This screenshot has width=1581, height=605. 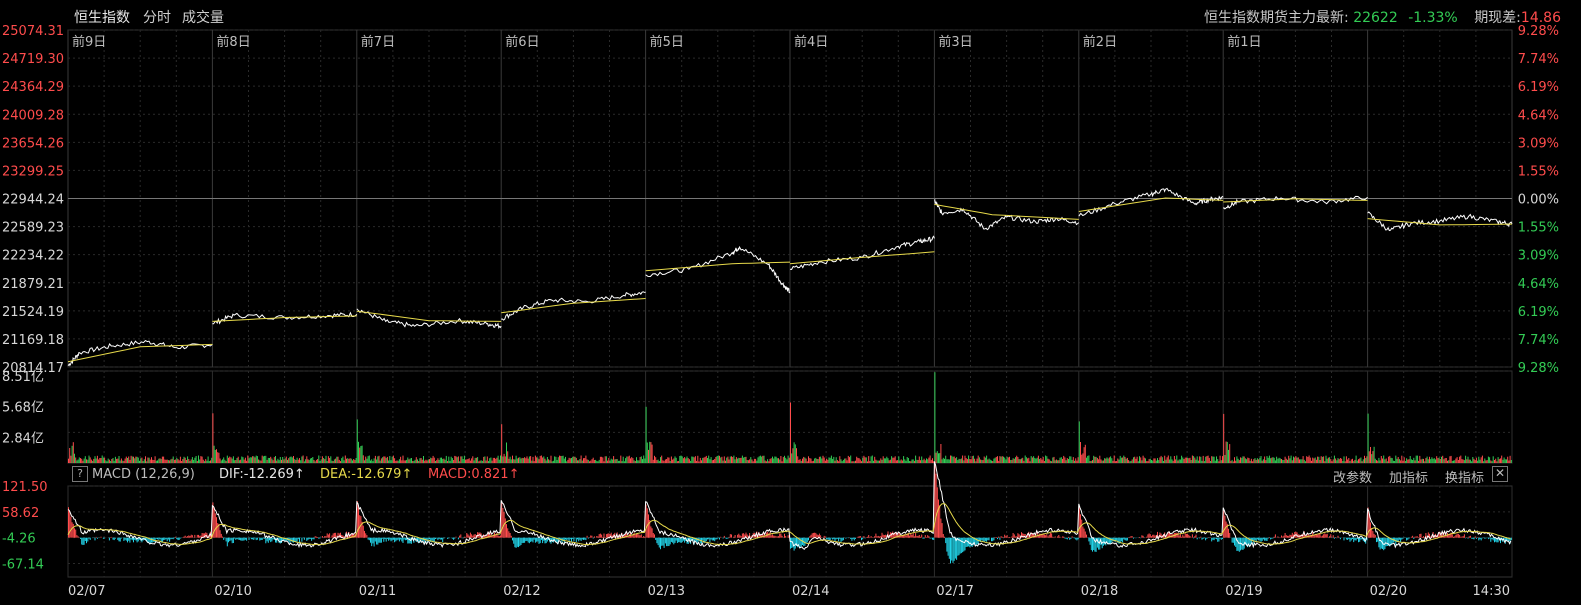 What do you see at coordinates (1538, 312) in the screenshot?
I see `percent-tick-label: 6.19%` at bounding box center [1538, 312].